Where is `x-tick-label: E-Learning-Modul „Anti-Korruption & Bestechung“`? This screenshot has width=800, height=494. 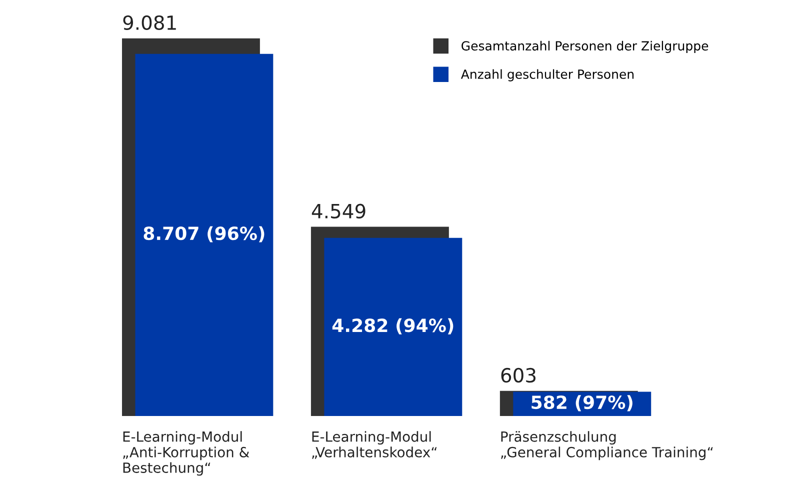
x-tick-label: E-Learning-Modul „Anti-Korruption & Bestechung“ is located at coordinates (186, 453).